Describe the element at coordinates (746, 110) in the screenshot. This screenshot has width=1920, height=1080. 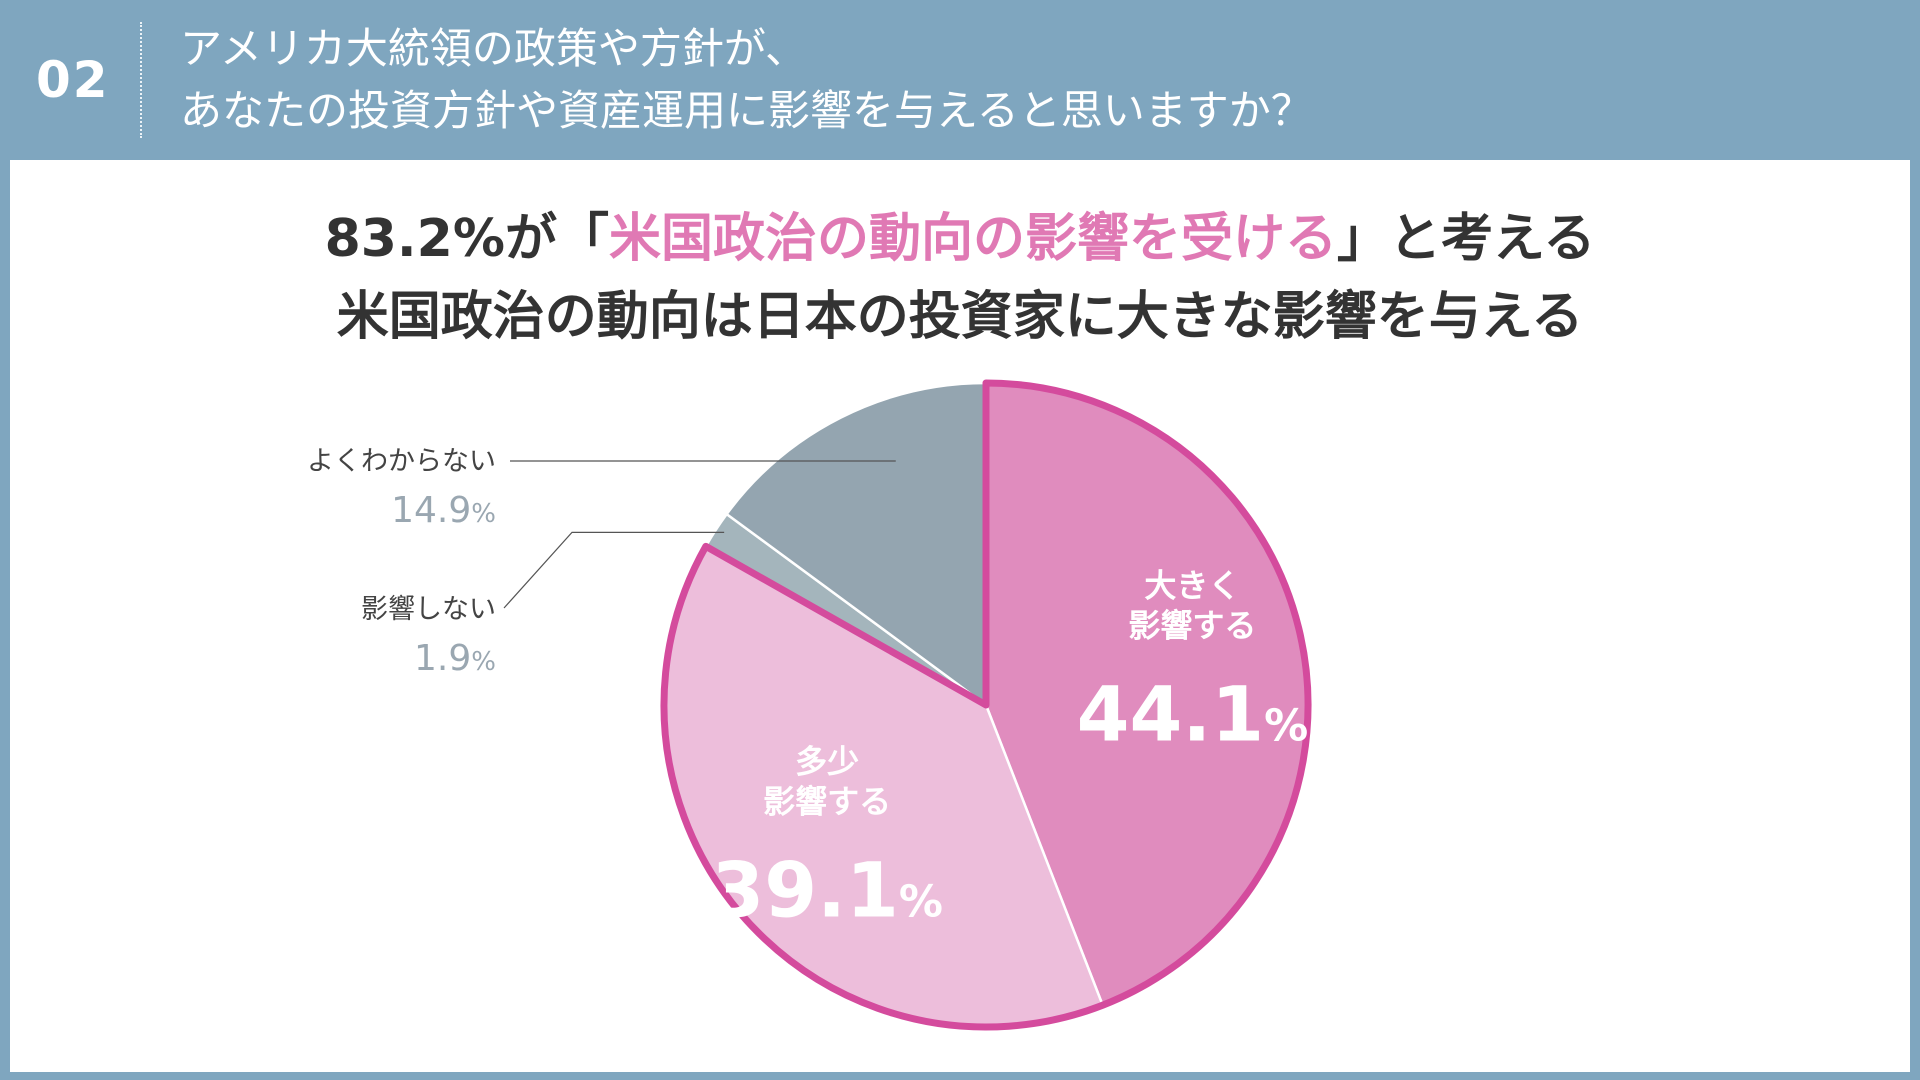
I see `question-line-2: あなたの投資方針や資産運用に影響を与えると思いますか？` at that location.